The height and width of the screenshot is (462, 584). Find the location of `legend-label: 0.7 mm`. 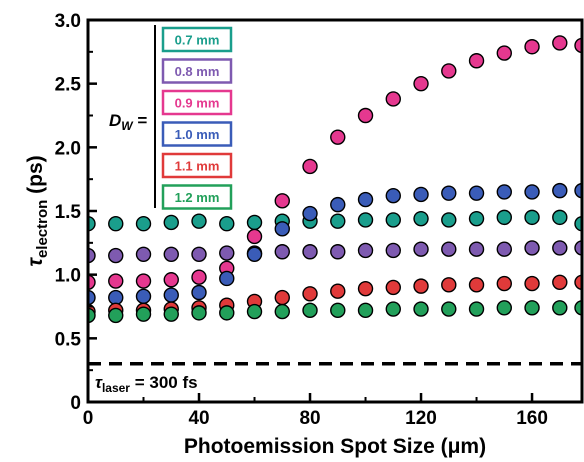

legend-label: 0.7 mm is located at coordinates (197, 40).